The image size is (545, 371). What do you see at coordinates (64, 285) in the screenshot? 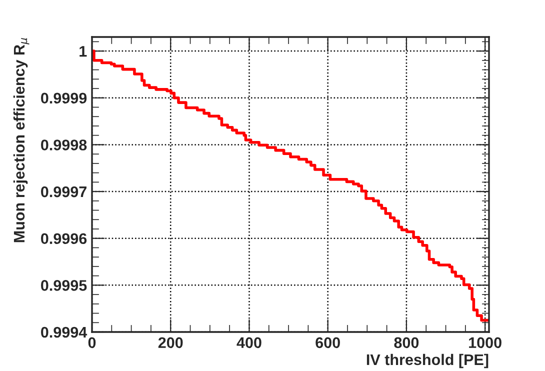
I see `y-tick-label: 0.9995` at bounding box center [64, 285].